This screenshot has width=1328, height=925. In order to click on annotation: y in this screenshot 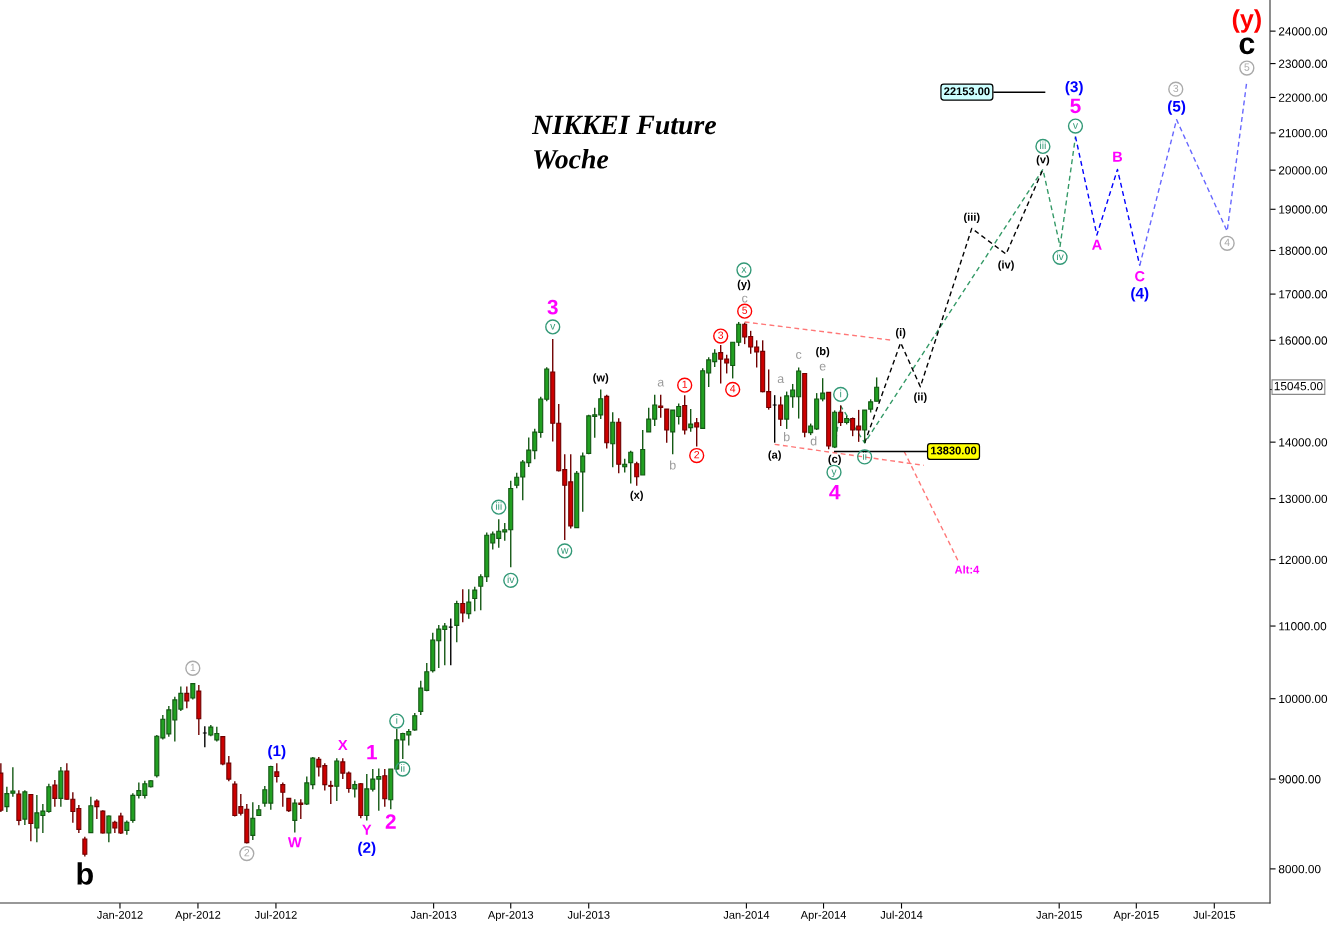, I will do `click(834, 473)`.